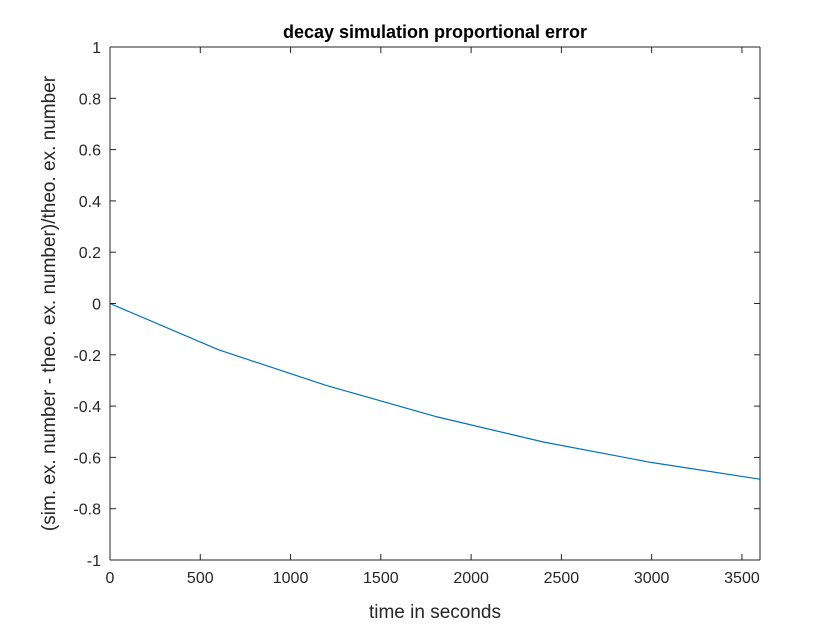 The height and width of the screenshot is (630, 840). I want to click on y-tick-label: 0.6, so click(90, 151).